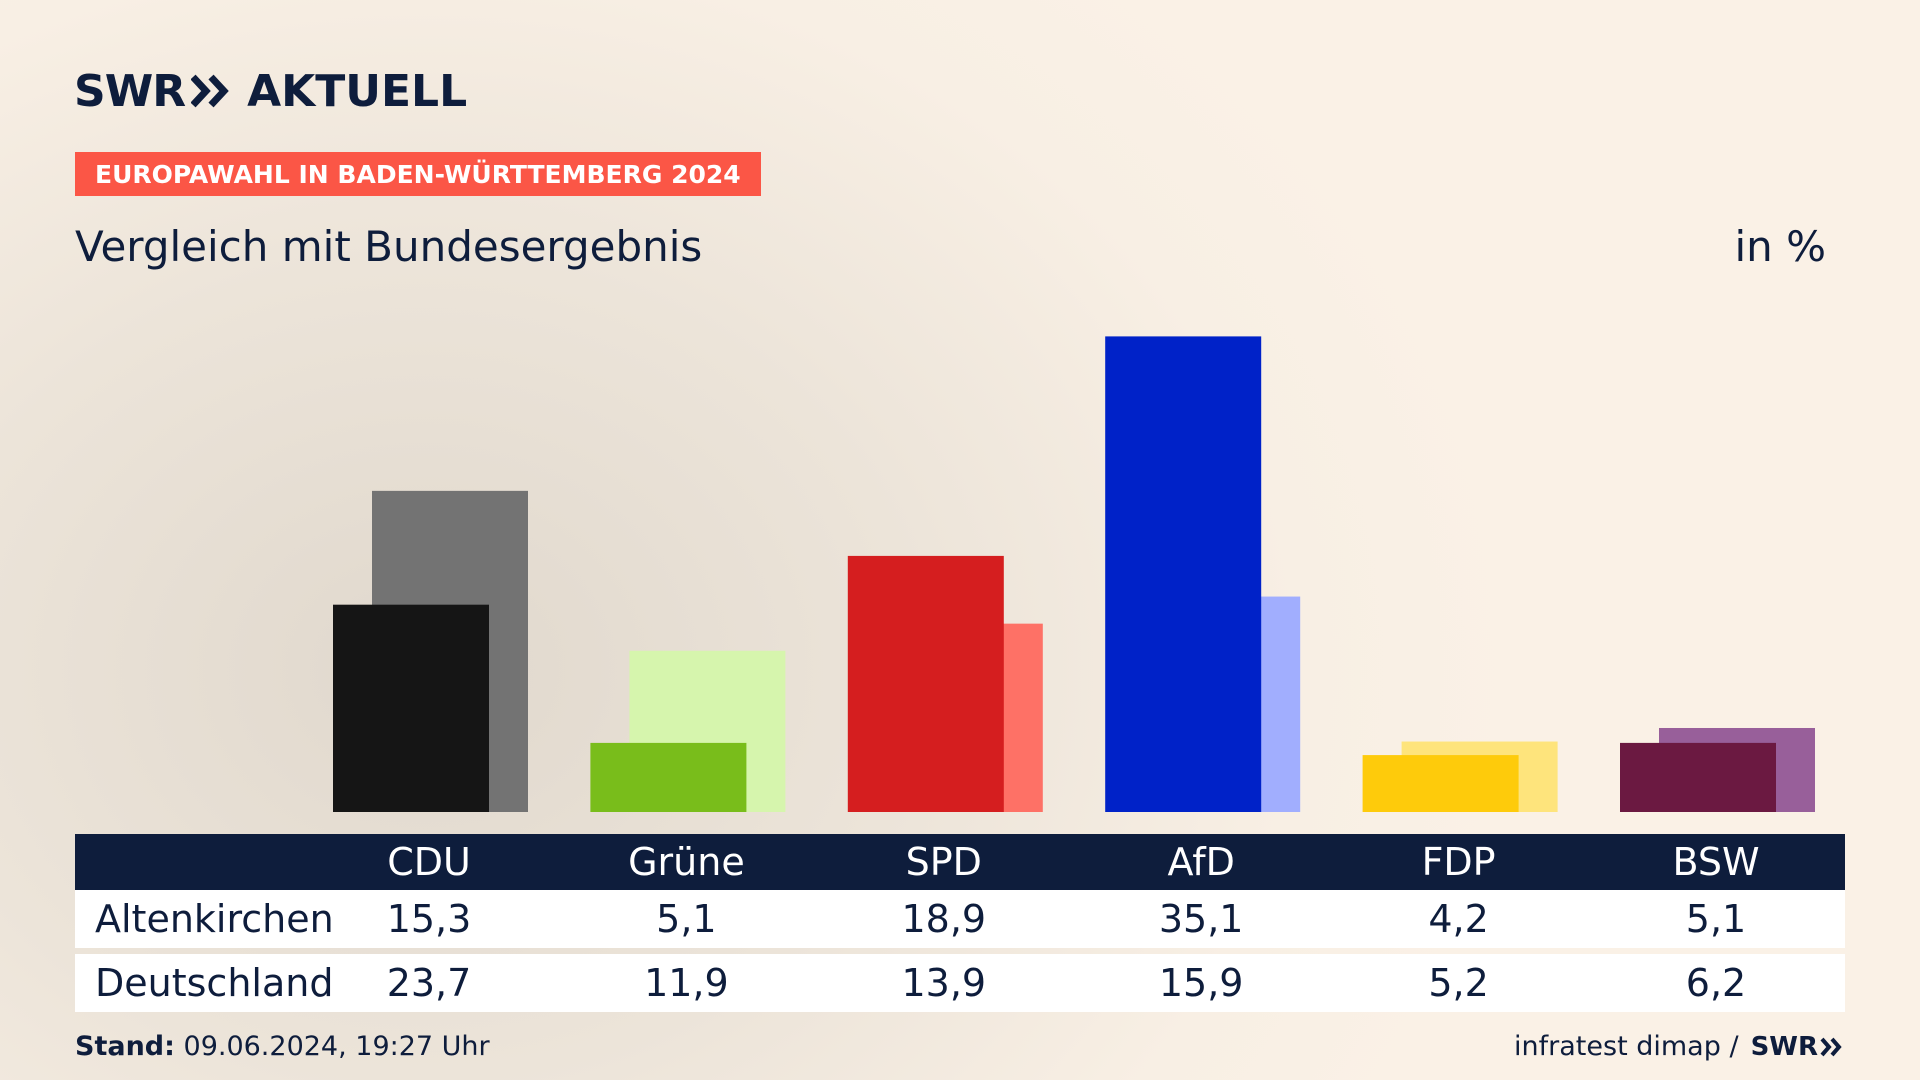 This screenshot has width=1920, height=1080. Describe the element at coordinates (429, 862) in the screenshot. I see `column-header-cdu: CDU` at that location.